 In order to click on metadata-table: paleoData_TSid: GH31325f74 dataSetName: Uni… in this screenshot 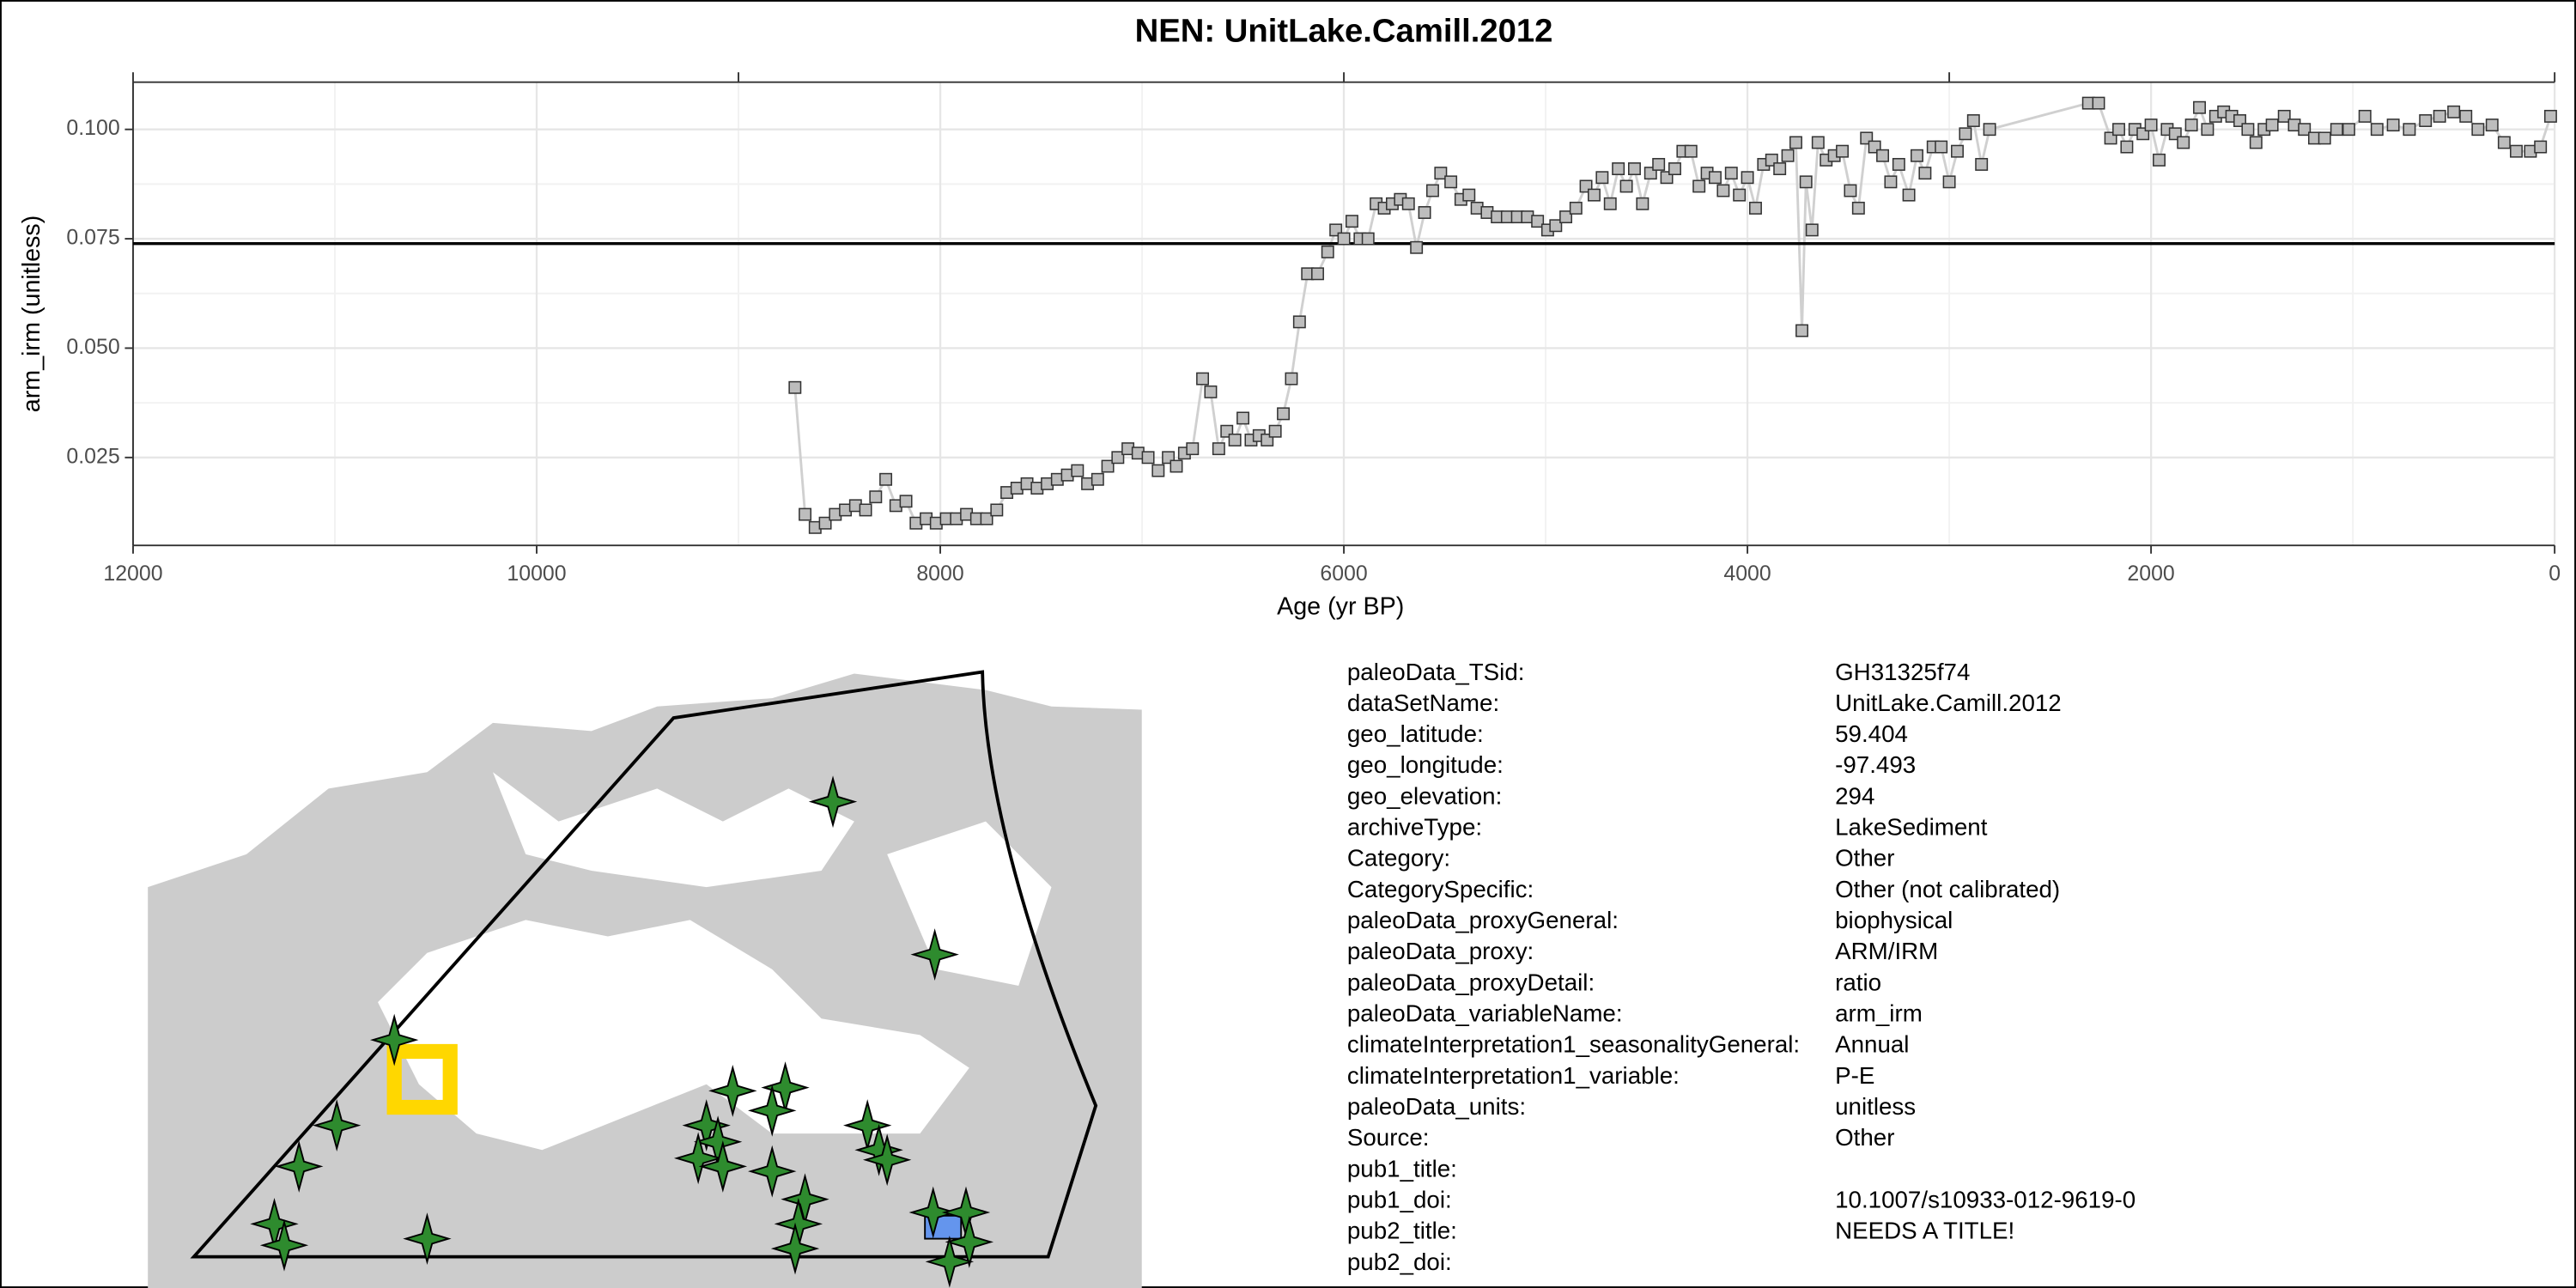, I will do `click(1741, 967)`.